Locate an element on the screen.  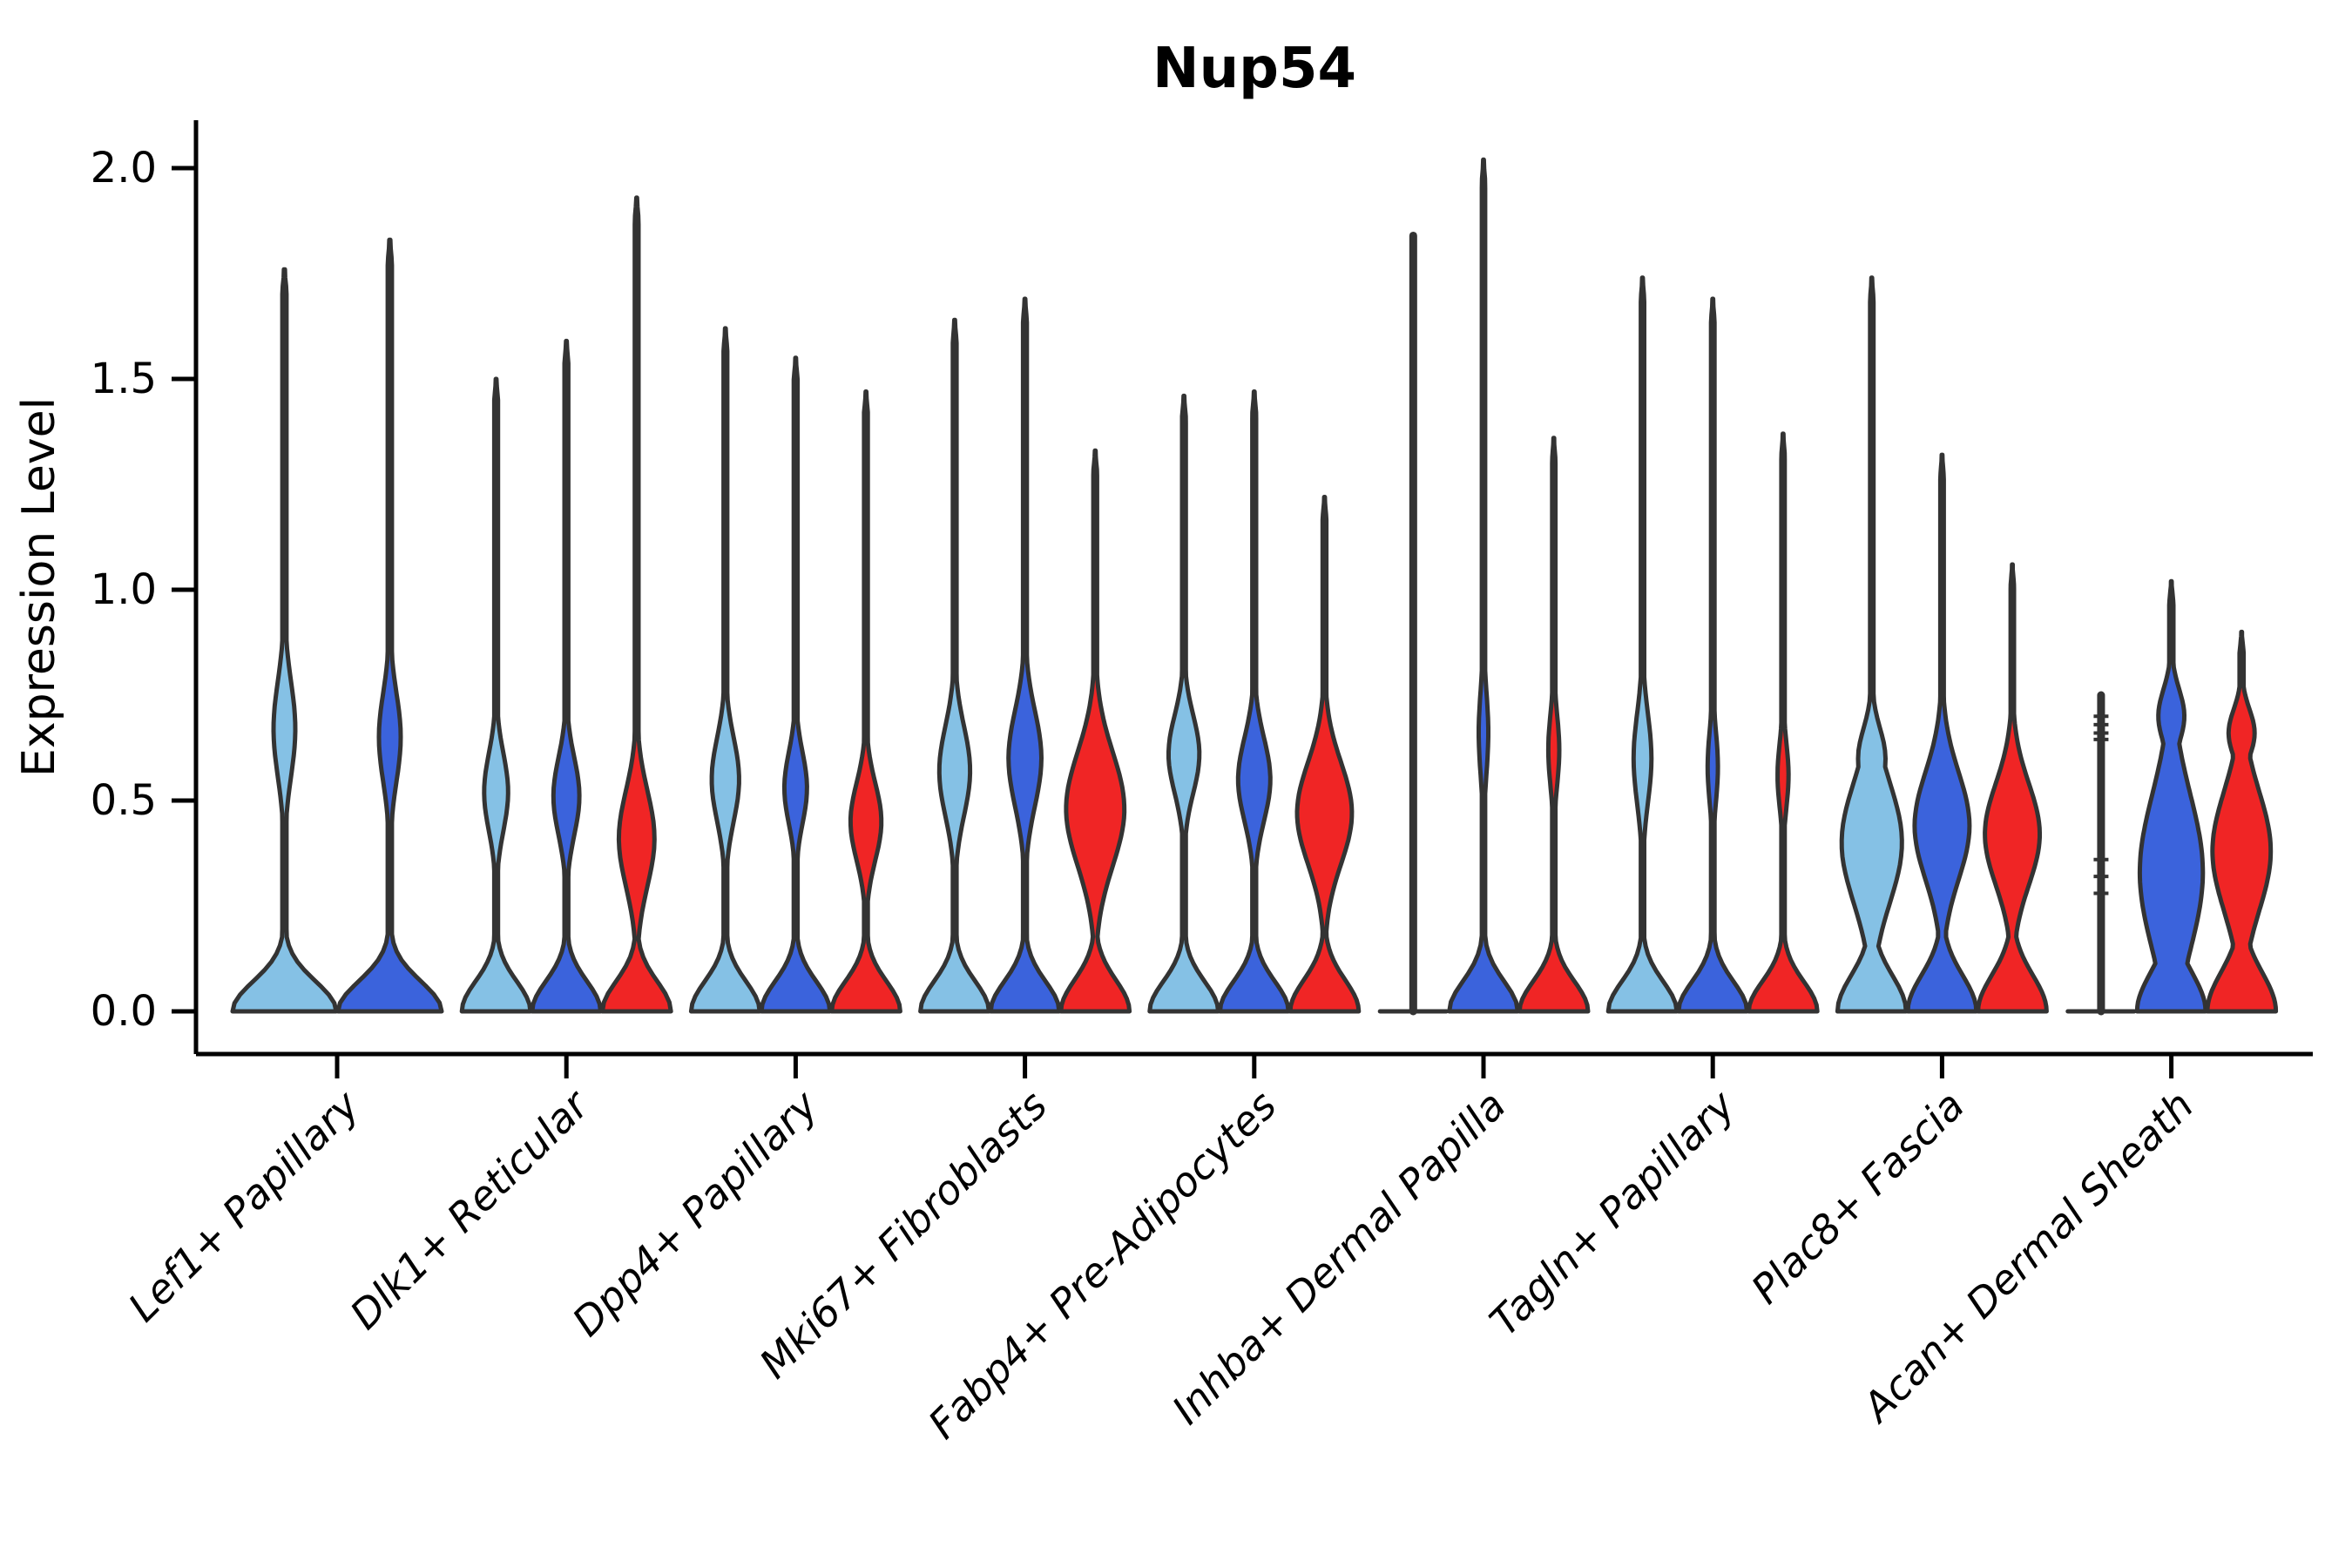
y-tick-label-0: 0.0 is located at coordinates (124, 1012).